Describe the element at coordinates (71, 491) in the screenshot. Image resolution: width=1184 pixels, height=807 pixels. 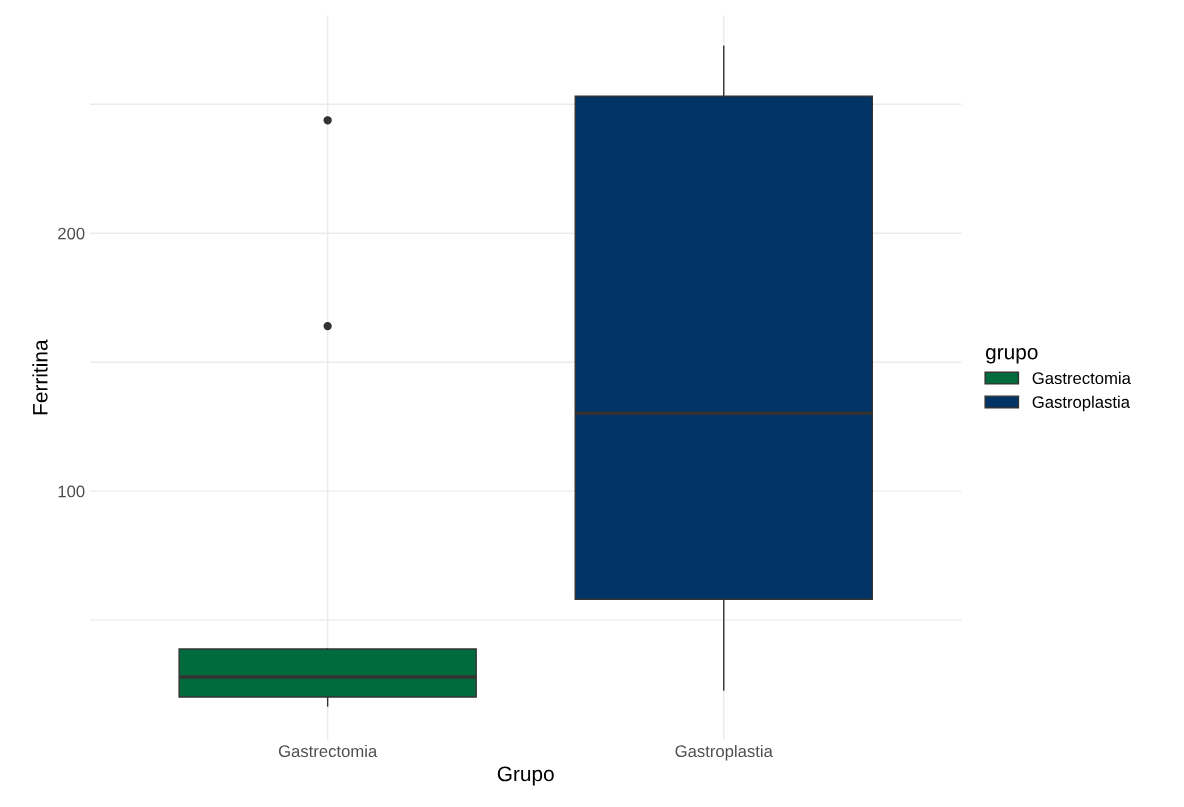
I see `y-tick-label: 100` at that location.